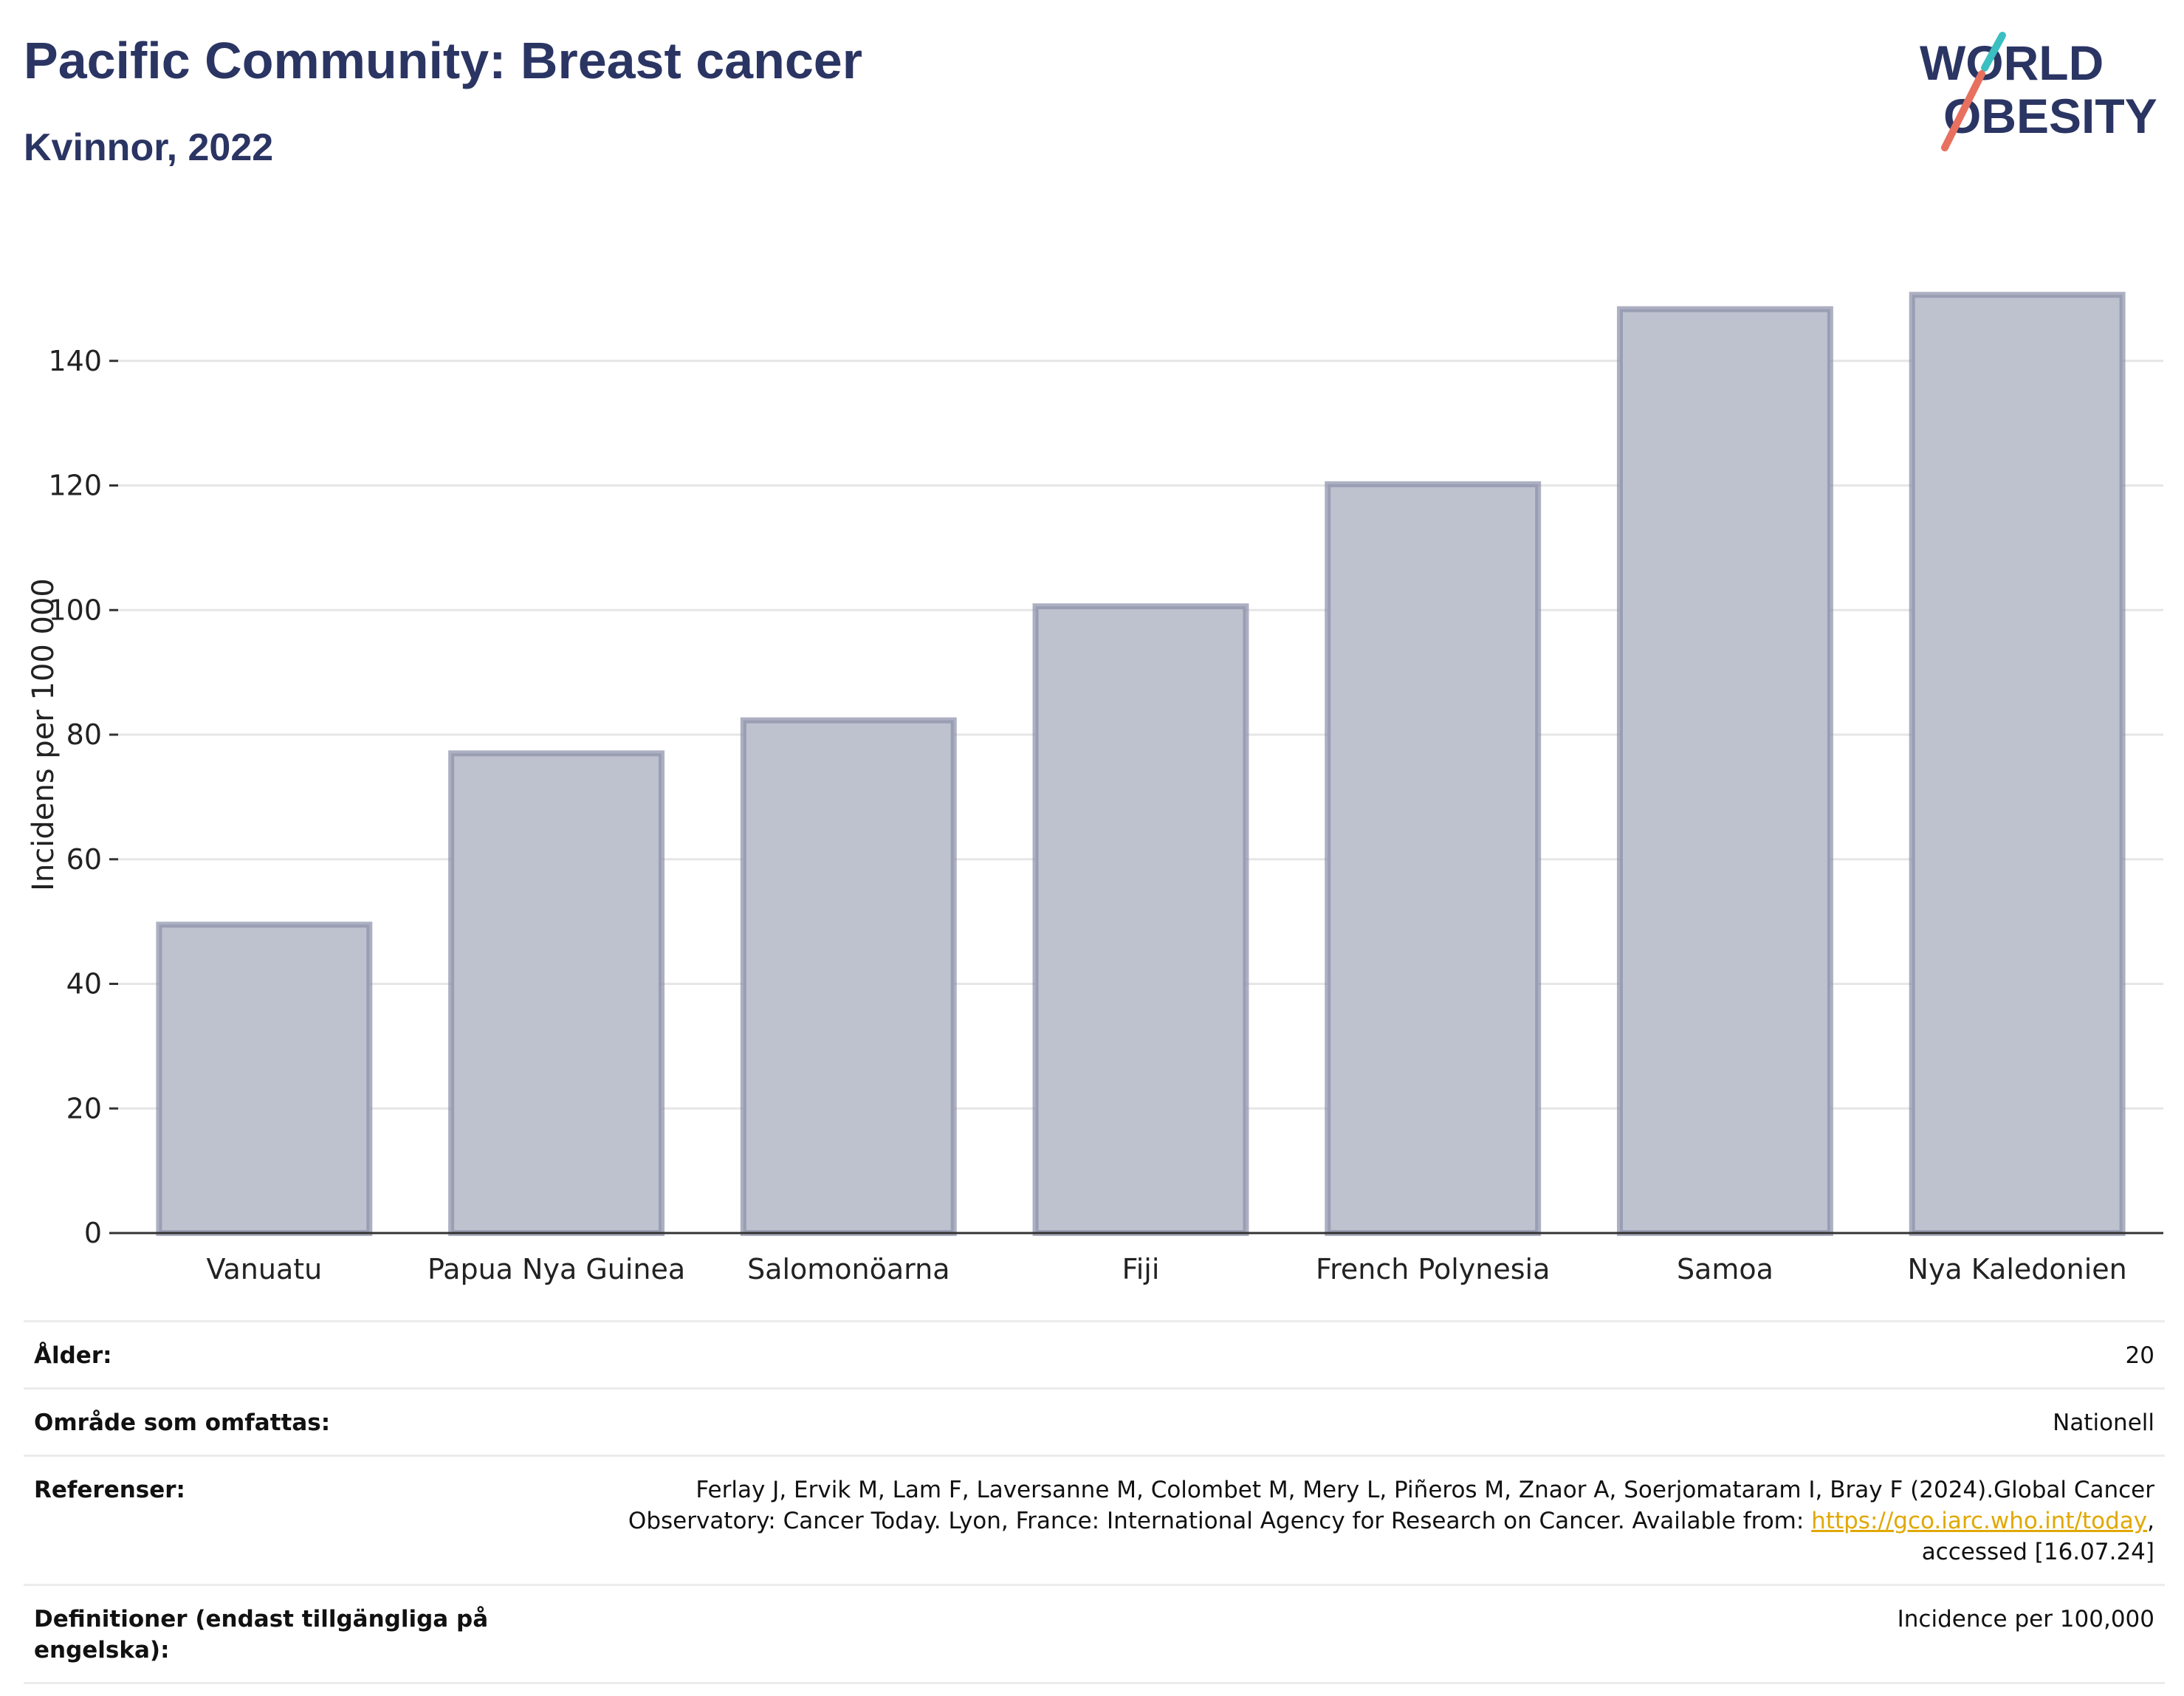 This screenshot has height=1696, width=2184. I want to click on reference-line-3: accessed [16.07.24], so click(2038, 1552).